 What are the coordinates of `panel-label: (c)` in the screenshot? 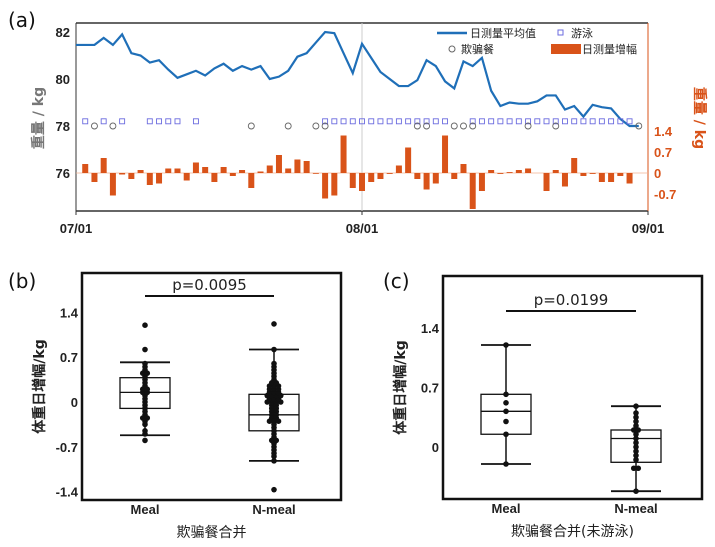 It's located at (396, 281).